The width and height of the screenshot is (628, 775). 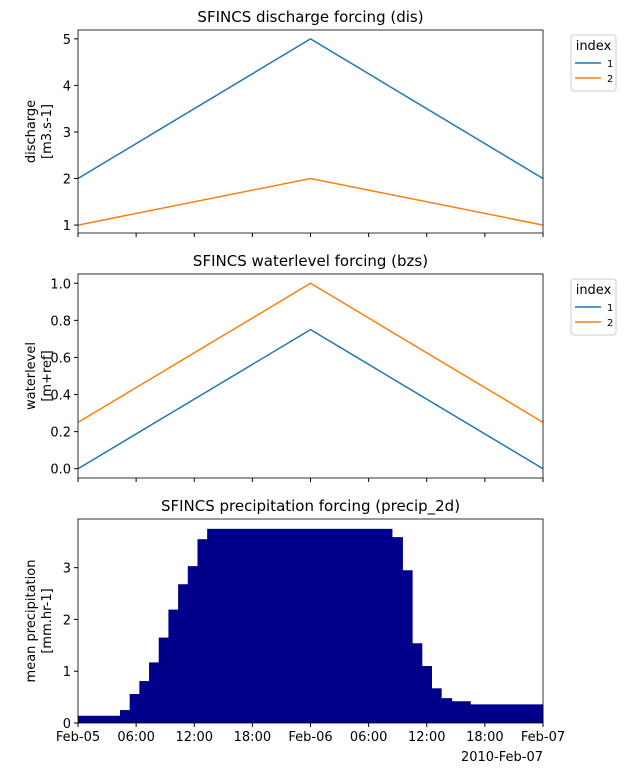 What do you see at coordinates (67, 724) in the screenshot?
I see `y-tick-label: 0` at bounding box center [67, 724].